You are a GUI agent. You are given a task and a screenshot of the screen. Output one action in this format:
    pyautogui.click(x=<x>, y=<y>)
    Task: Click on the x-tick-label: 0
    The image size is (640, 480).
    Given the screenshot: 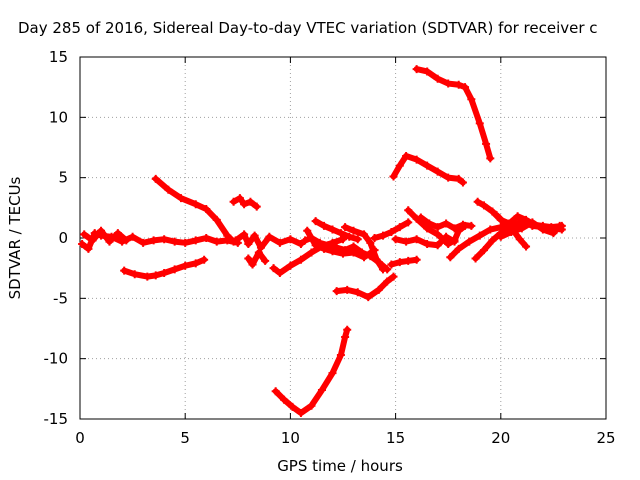 What is the action you would take?
    pyautogui.click(x=80, y=438)
    